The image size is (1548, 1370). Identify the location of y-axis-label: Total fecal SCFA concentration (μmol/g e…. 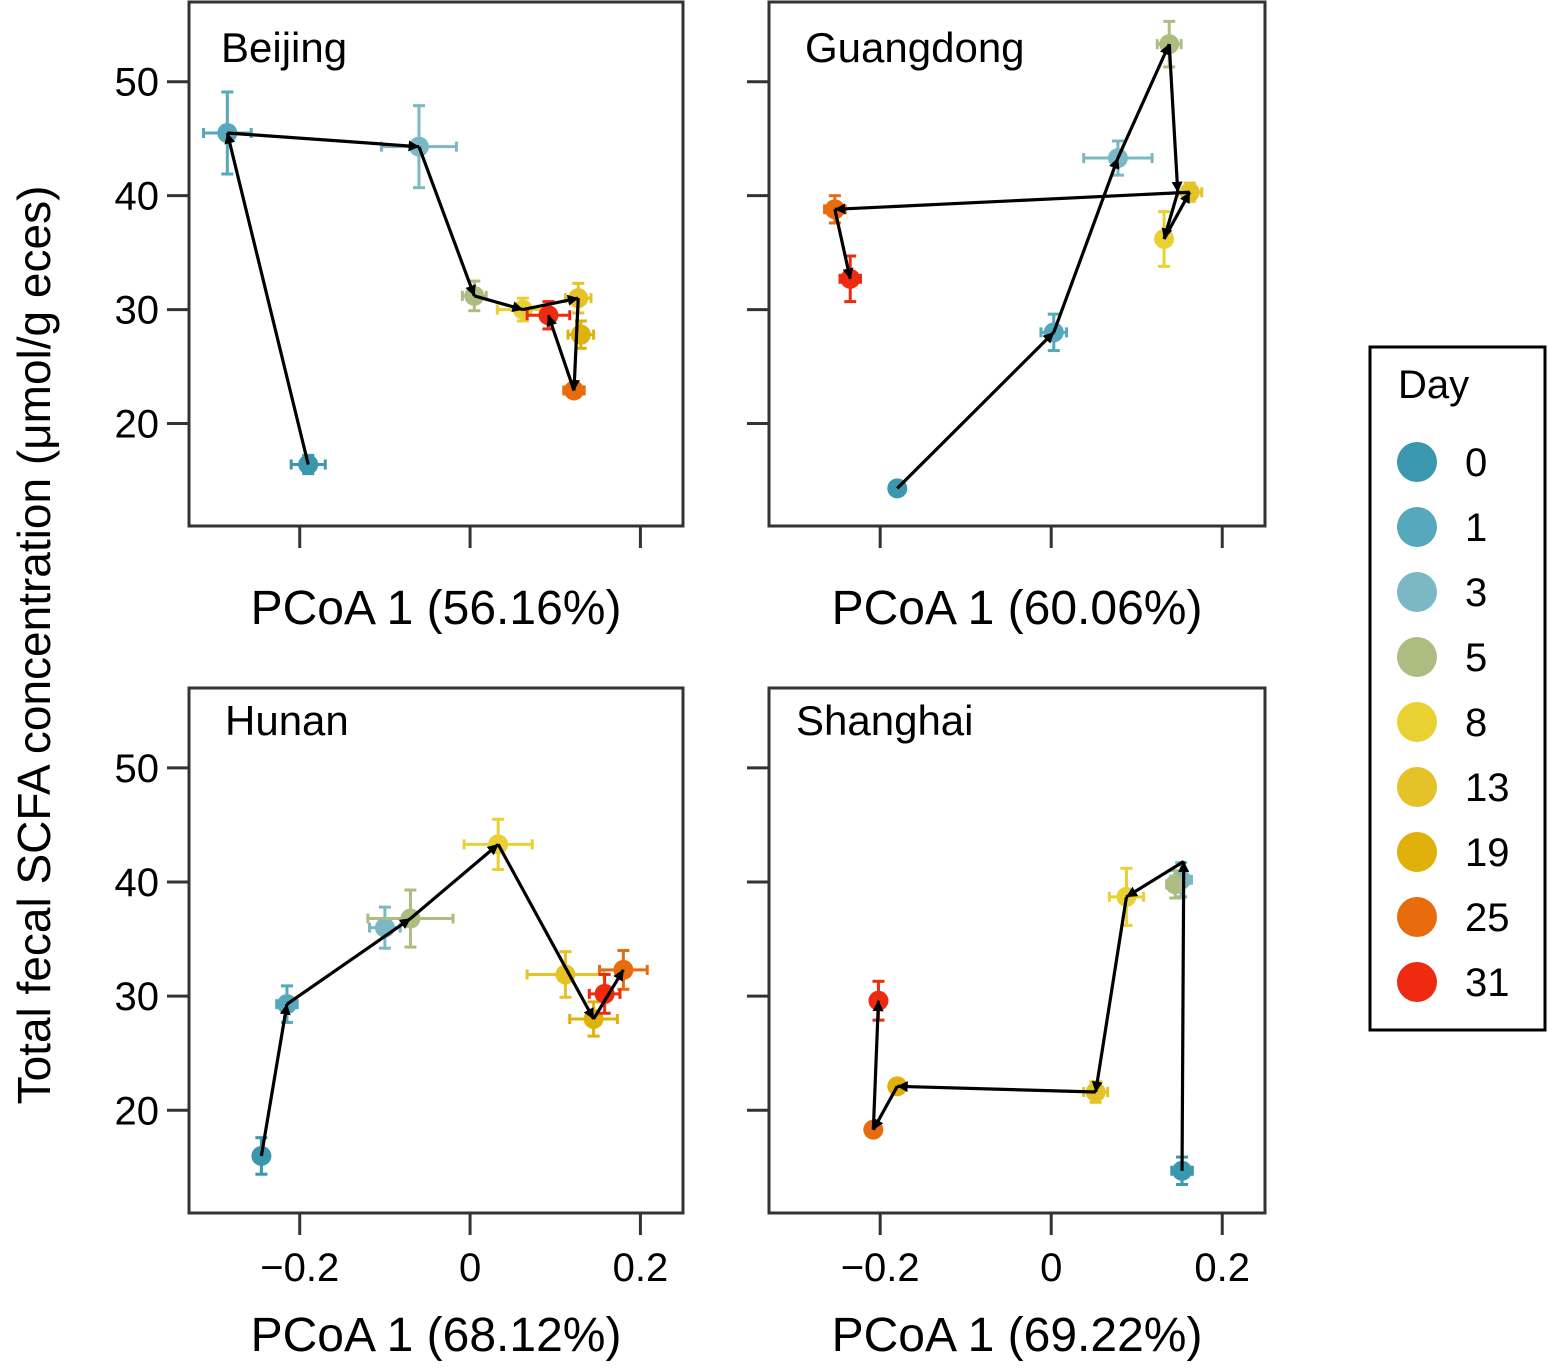
(34, 645).